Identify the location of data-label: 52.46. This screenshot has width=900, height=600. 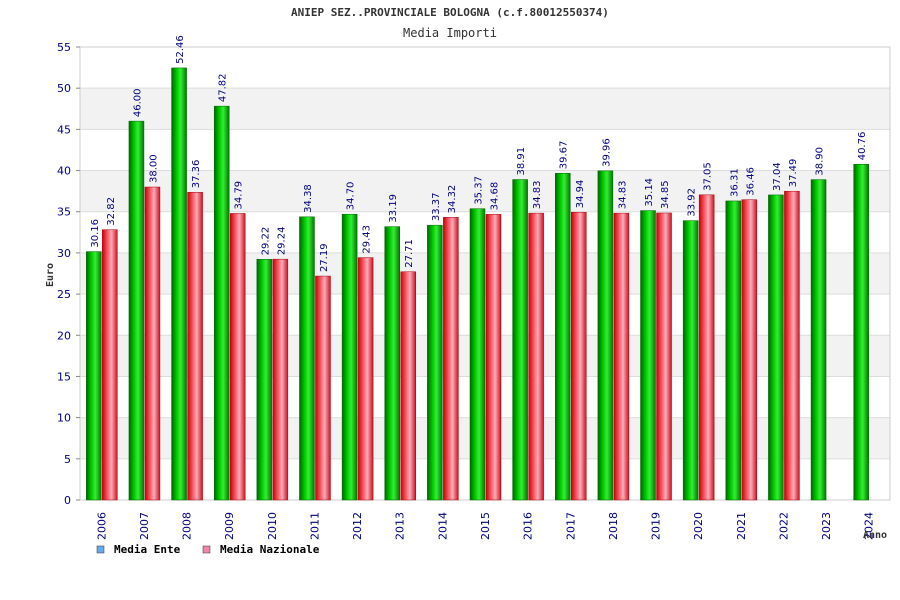
(180, 49).